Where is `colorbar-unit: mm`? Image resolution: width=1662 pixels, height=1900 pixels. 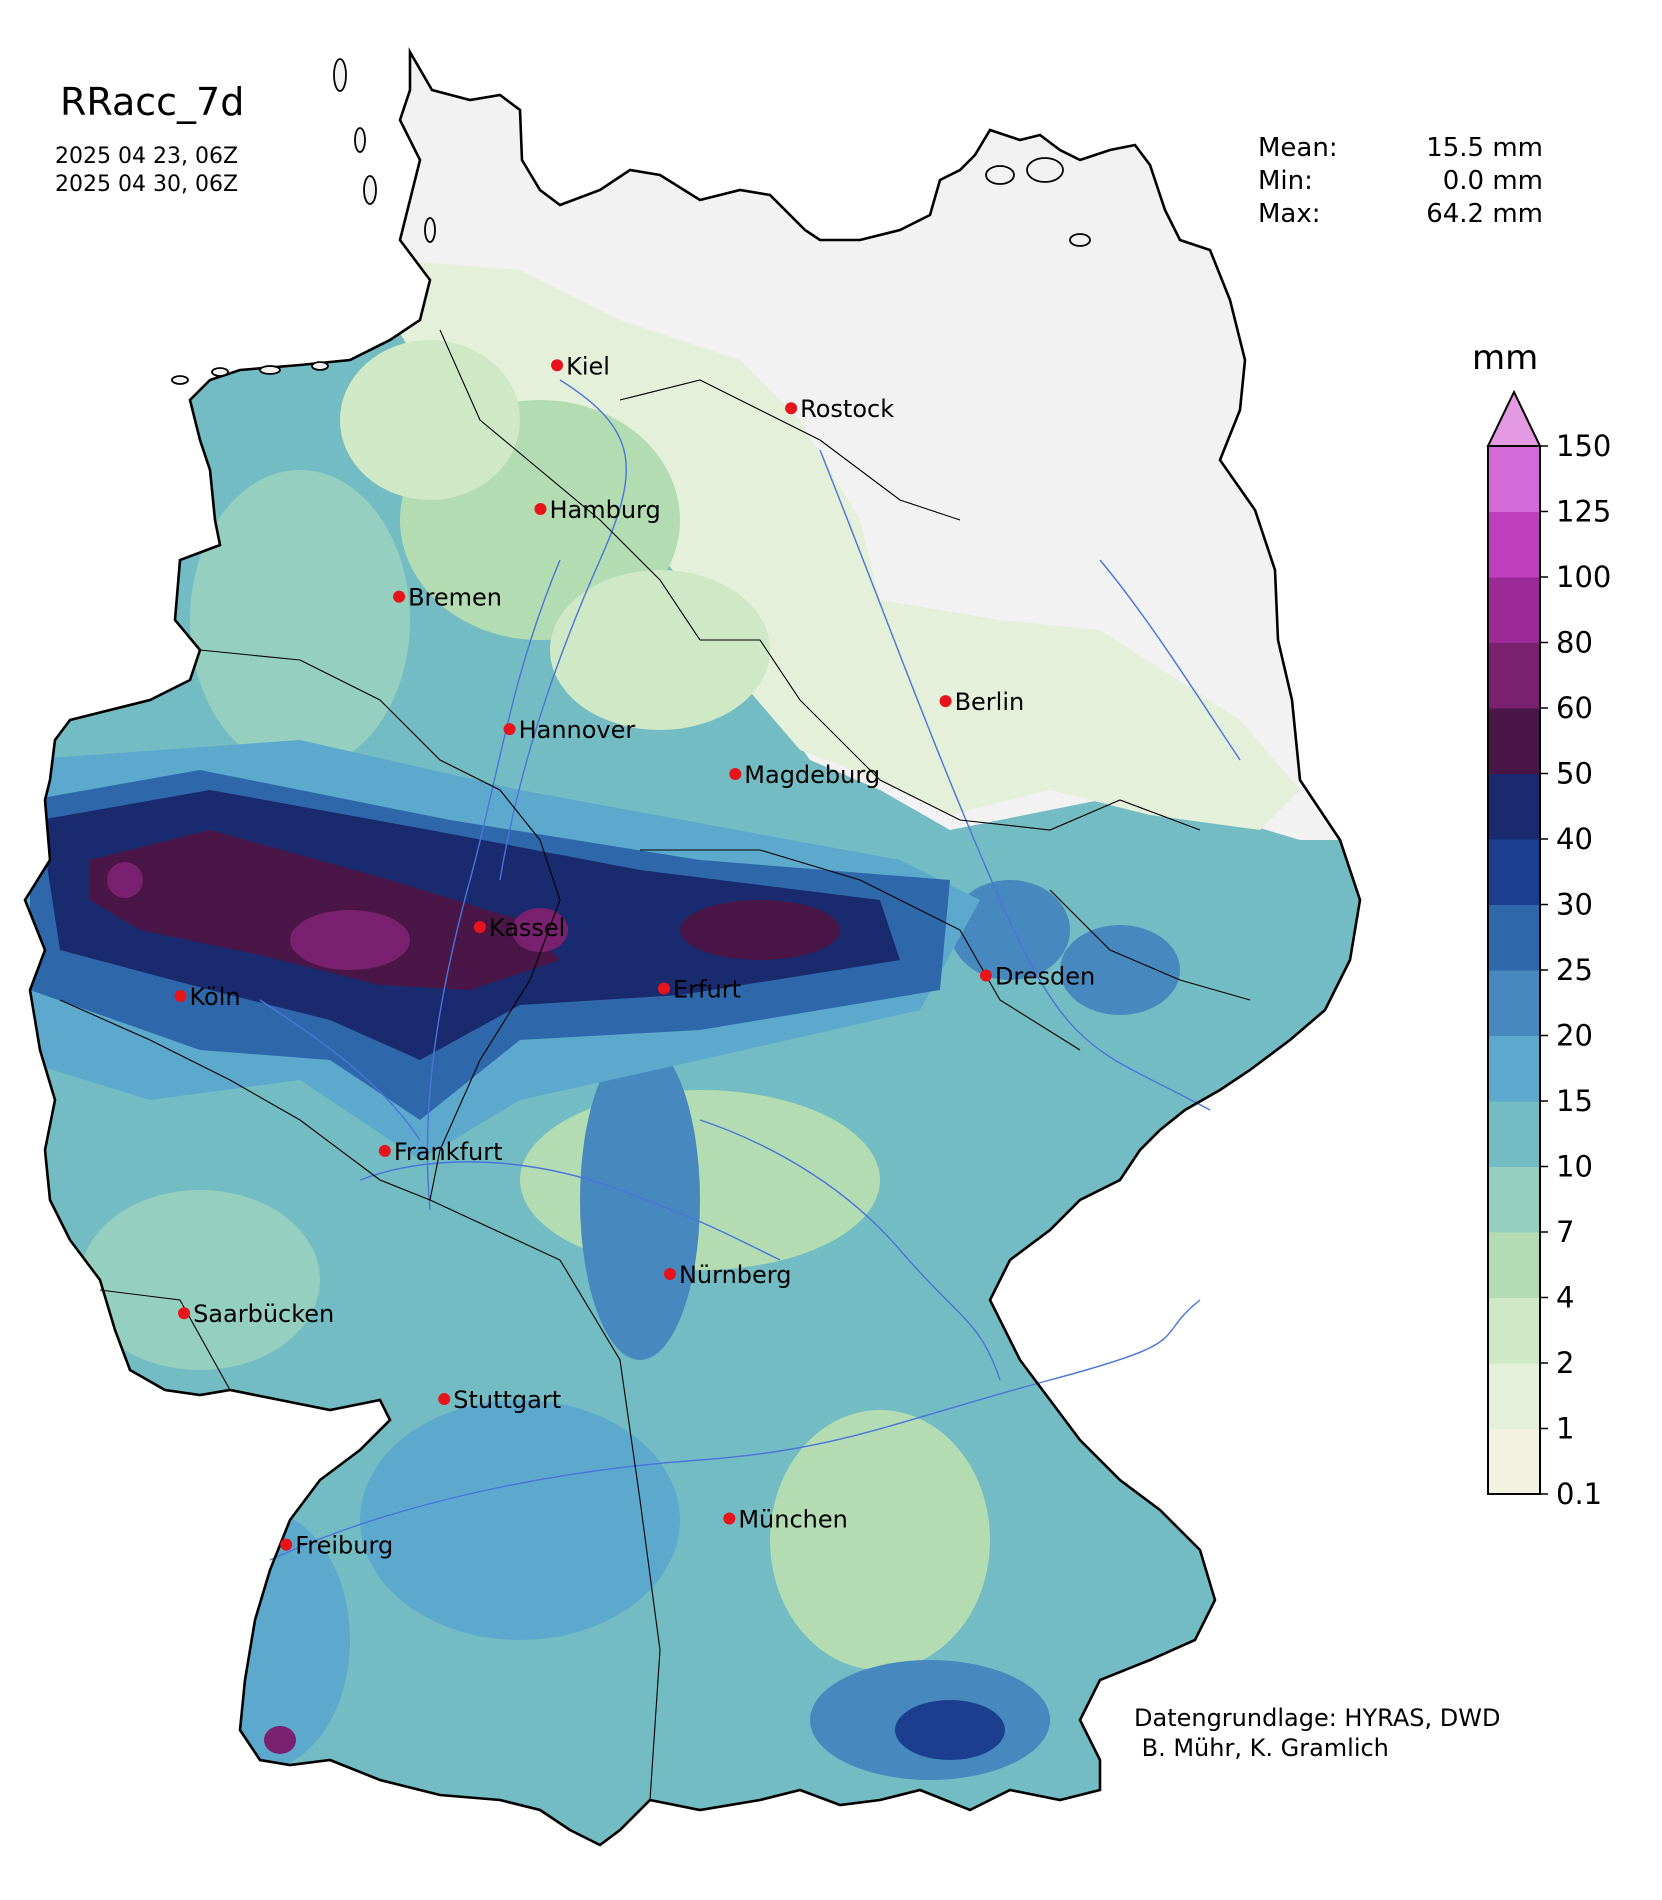
colorbar-unit: mm is located at coordinates (1505, 358).